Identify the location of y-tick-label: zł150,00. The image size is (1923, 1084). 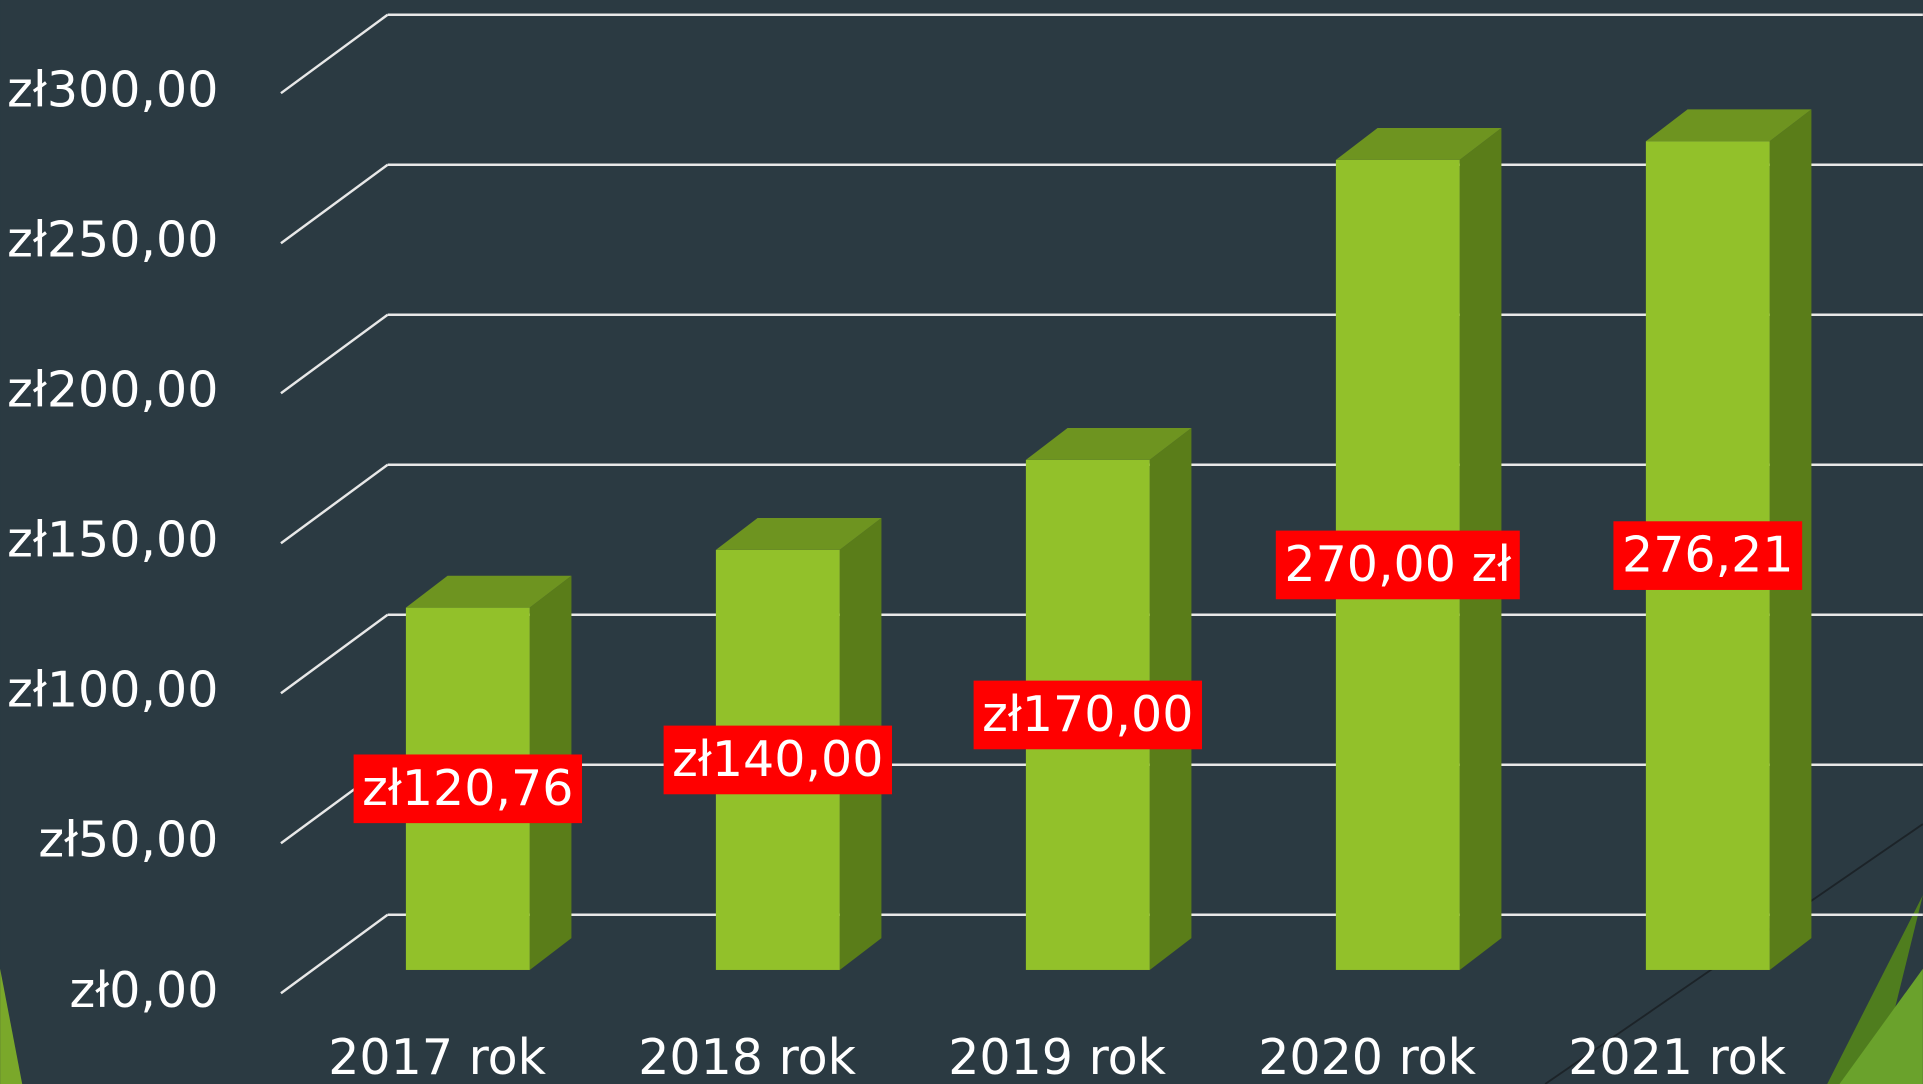
(112, 540).